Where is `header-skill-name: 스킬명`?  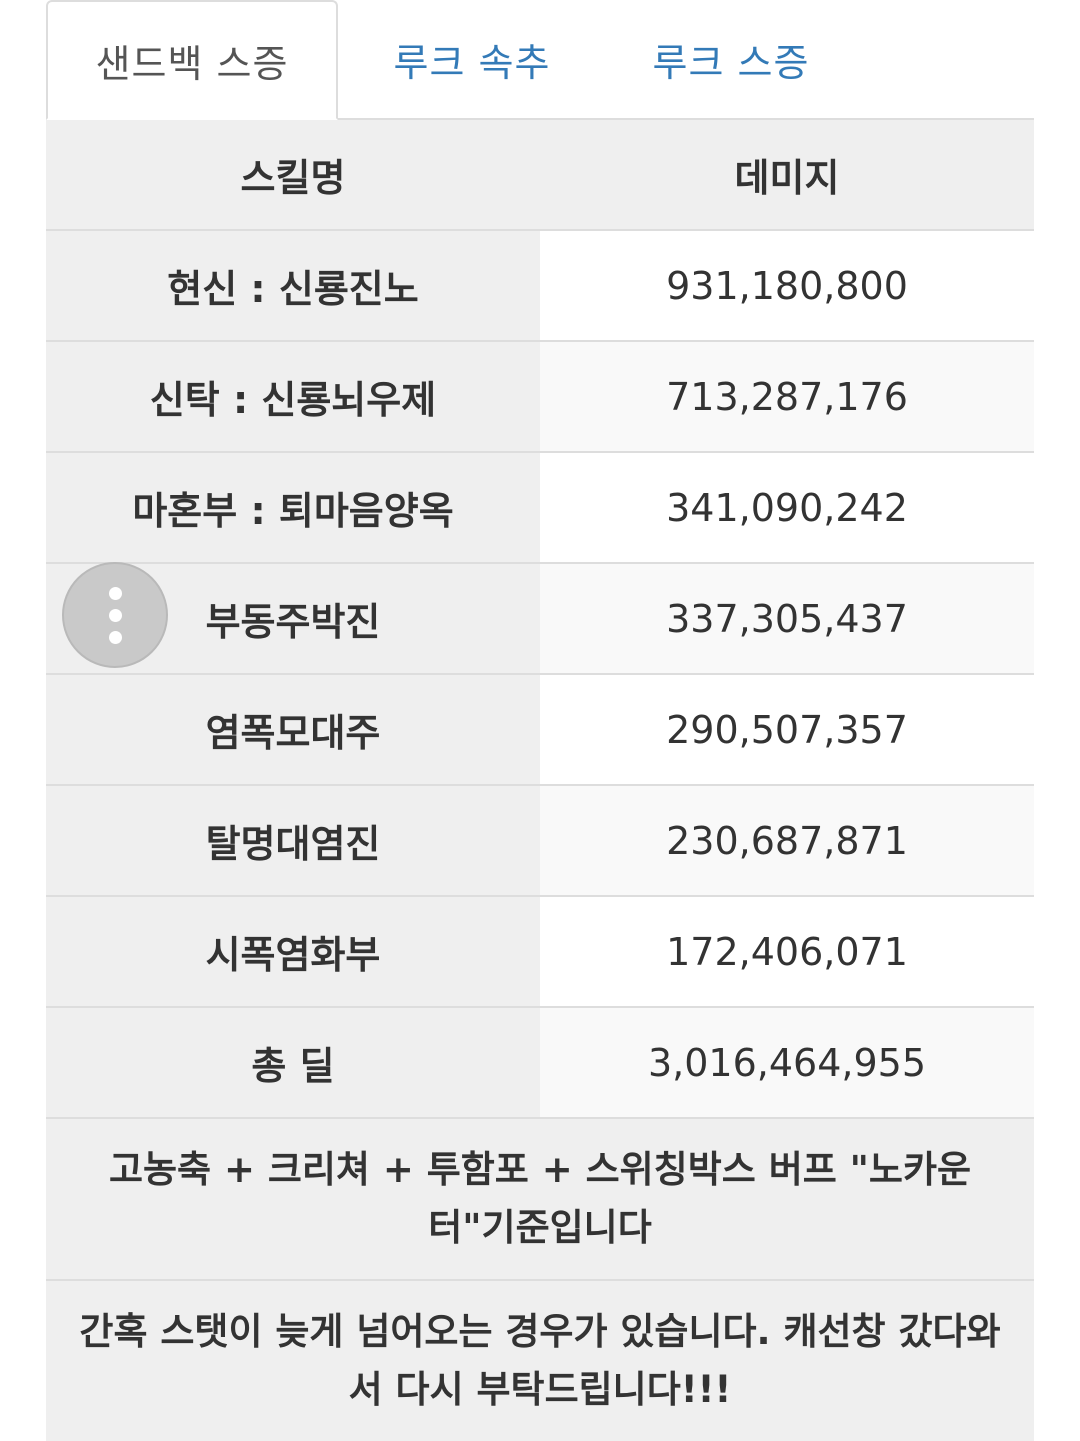
header-skill-name: 스킬명 is located at coordinates (293, 174).